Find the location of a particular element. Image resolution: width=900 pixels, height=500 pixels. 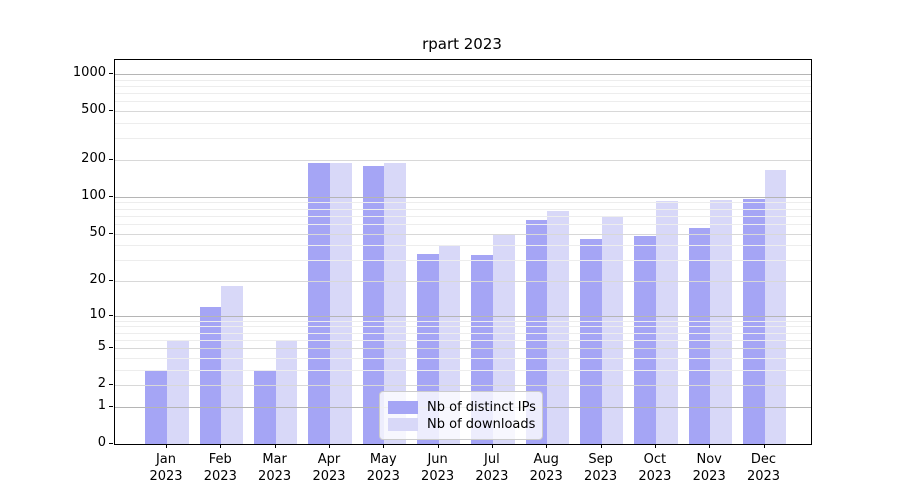

y-tick-label-50: 50 is located at coordinates (97, 232).